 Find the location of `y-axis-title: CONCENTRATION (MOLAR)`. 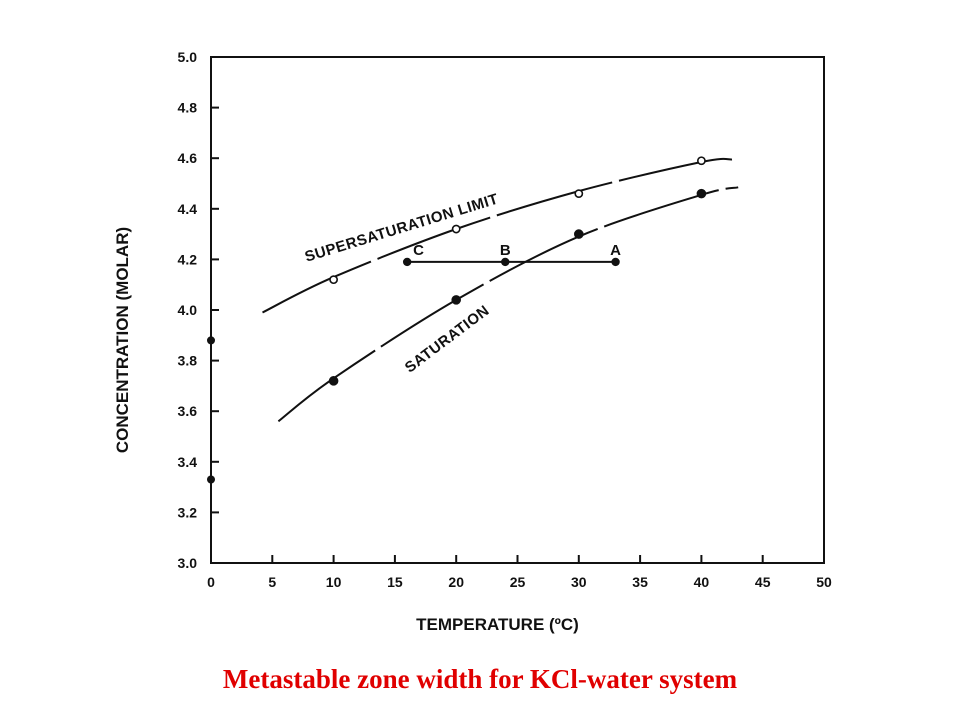

y-axis-title: CONCENTRATION (MOLAR) is located at coordinates (122, 340).